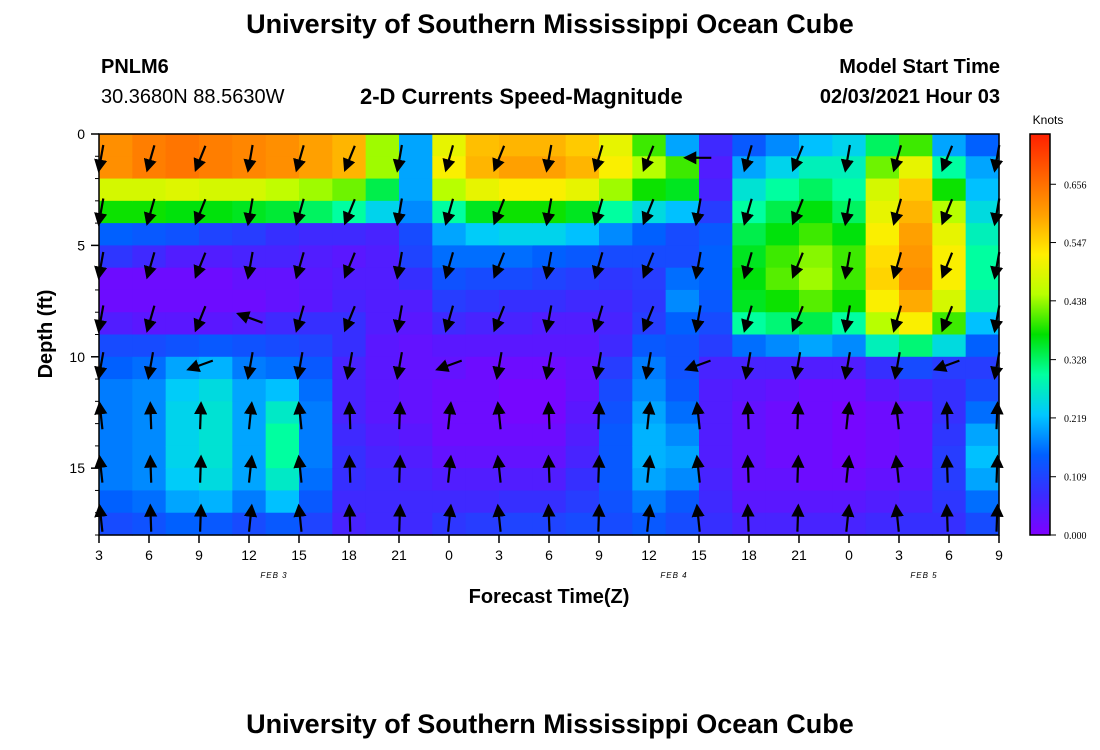 The width and height of the screenshot is (1100, 750). I want to click on x-tick-label: 18, so click(349, 555).